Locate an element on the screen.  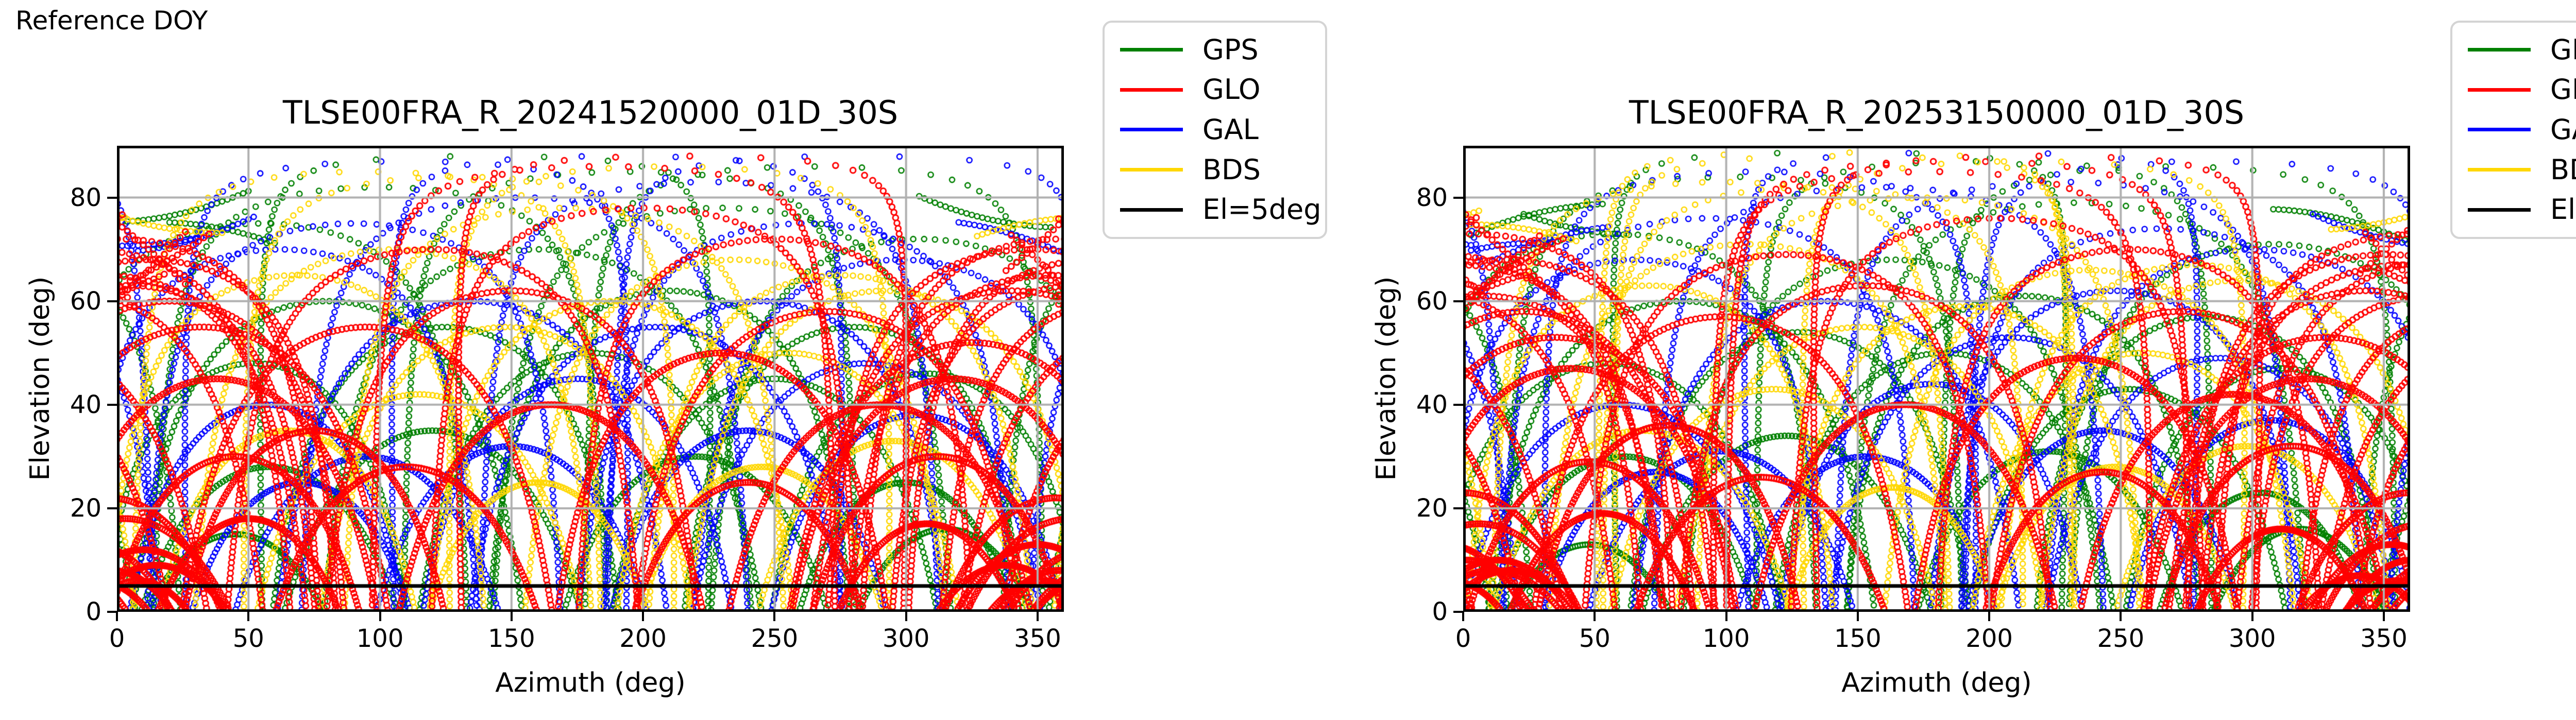
panel1-y-axis-label: Elevation (deg) is located at coordinates (40, 378).